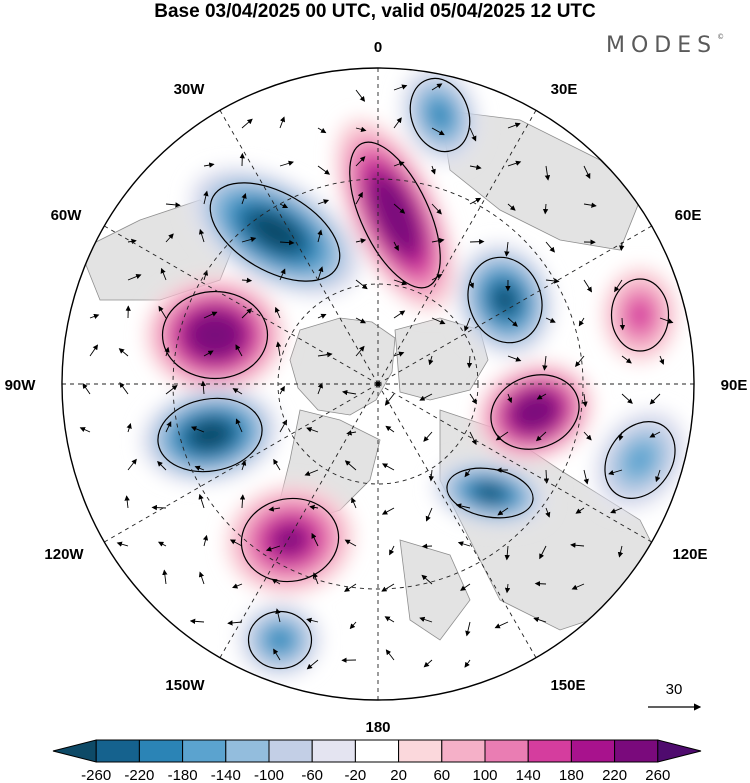 Image resolution: width=750 pixels, height=783 pixels. What do you see at coordinates (441, 359) in the screenshot?
I see `arctic-land` at bounding box center [441, 359].